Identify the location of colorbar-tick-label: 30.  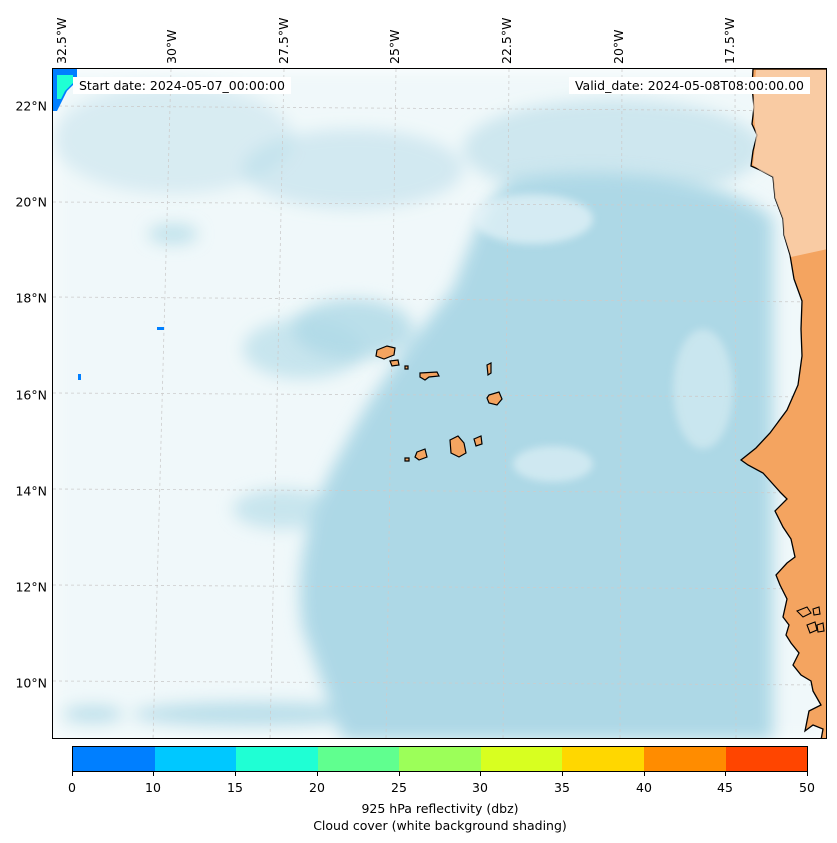
(480, 787).